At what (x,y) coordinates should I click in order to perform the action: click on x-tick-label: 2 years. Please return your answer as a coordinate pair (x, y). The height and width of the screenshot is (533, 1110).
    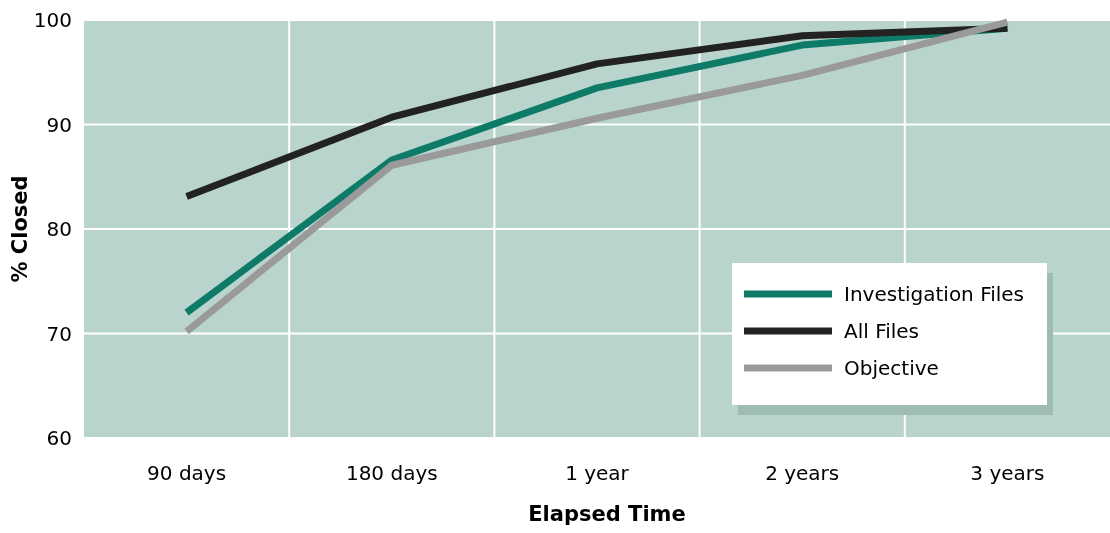
    Looking at the image, I should click on (802, 473).